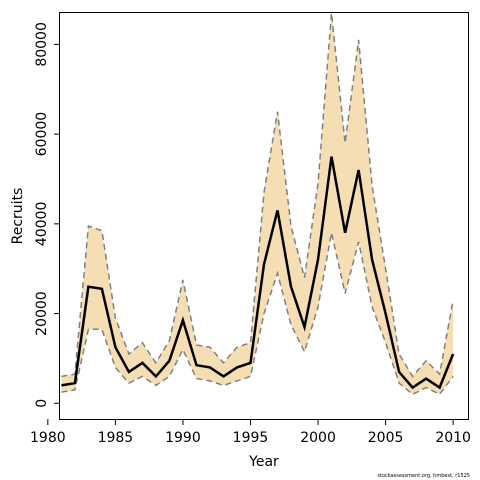 The height and width of the screenshot is (480, 480). I want to click on y-tick-label: 0, so click(42, 403).